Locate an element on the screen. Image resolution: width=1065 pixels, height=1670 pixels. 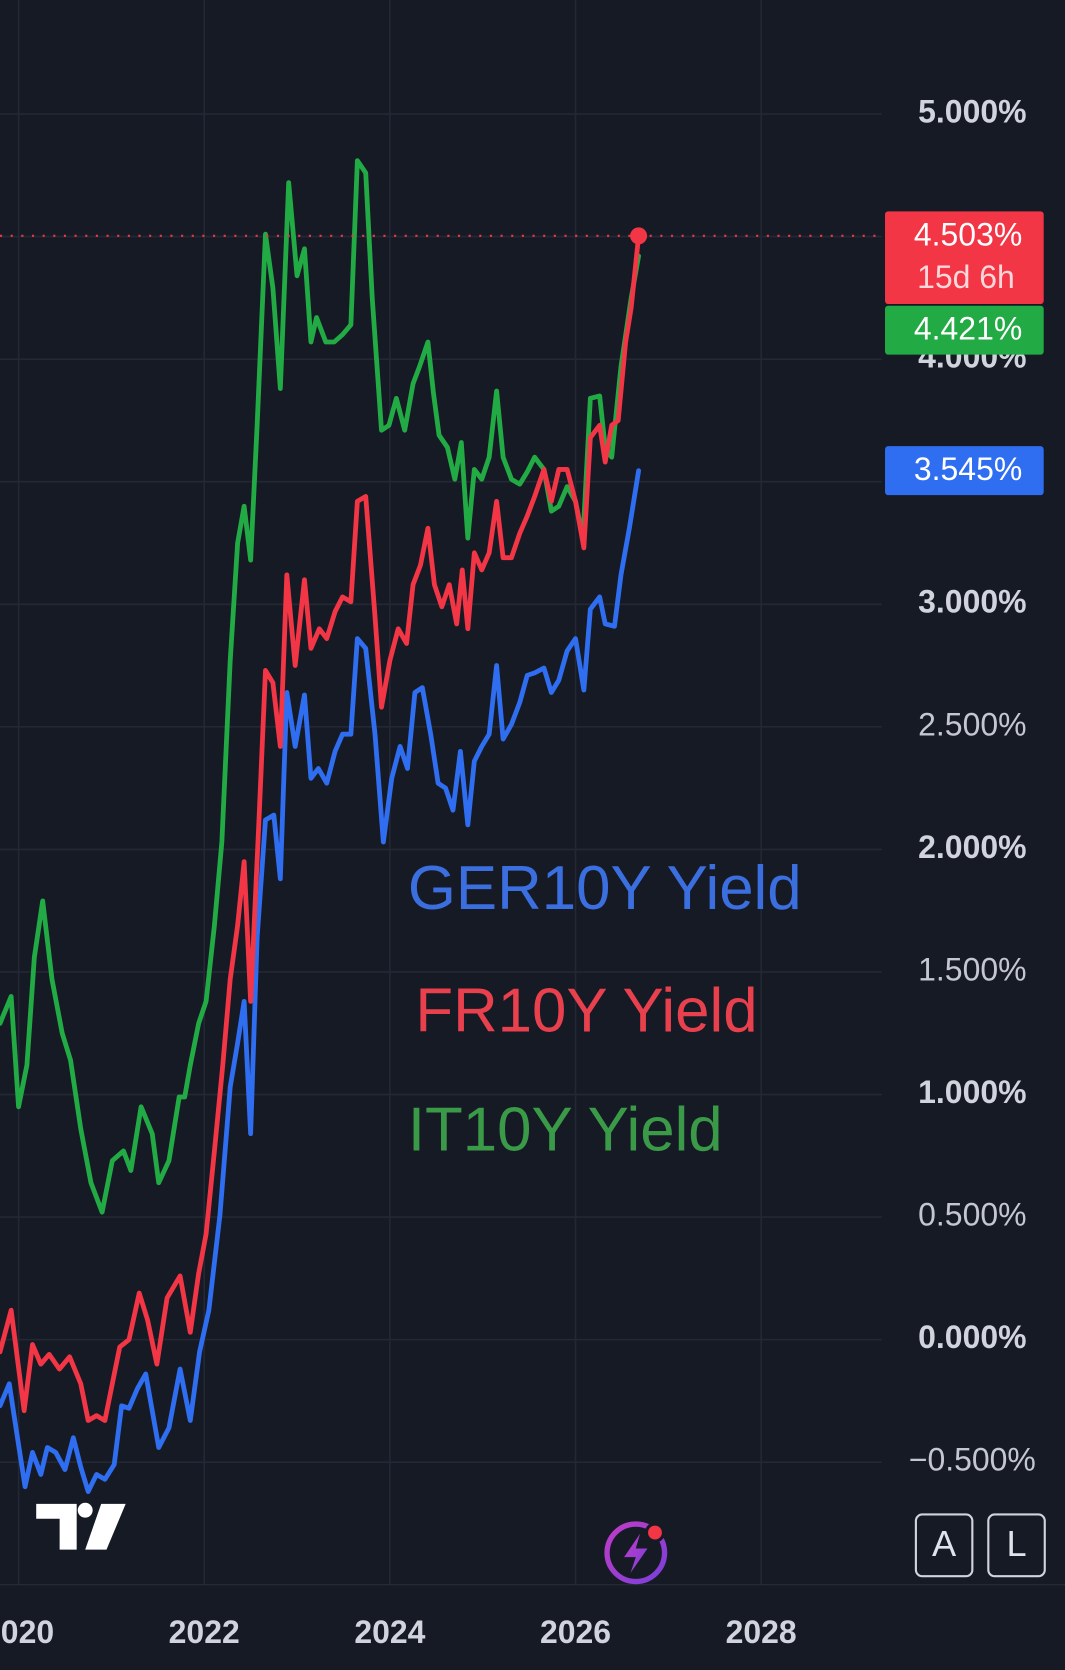
scale-button-label: A is located at coordinates (944, 1543).